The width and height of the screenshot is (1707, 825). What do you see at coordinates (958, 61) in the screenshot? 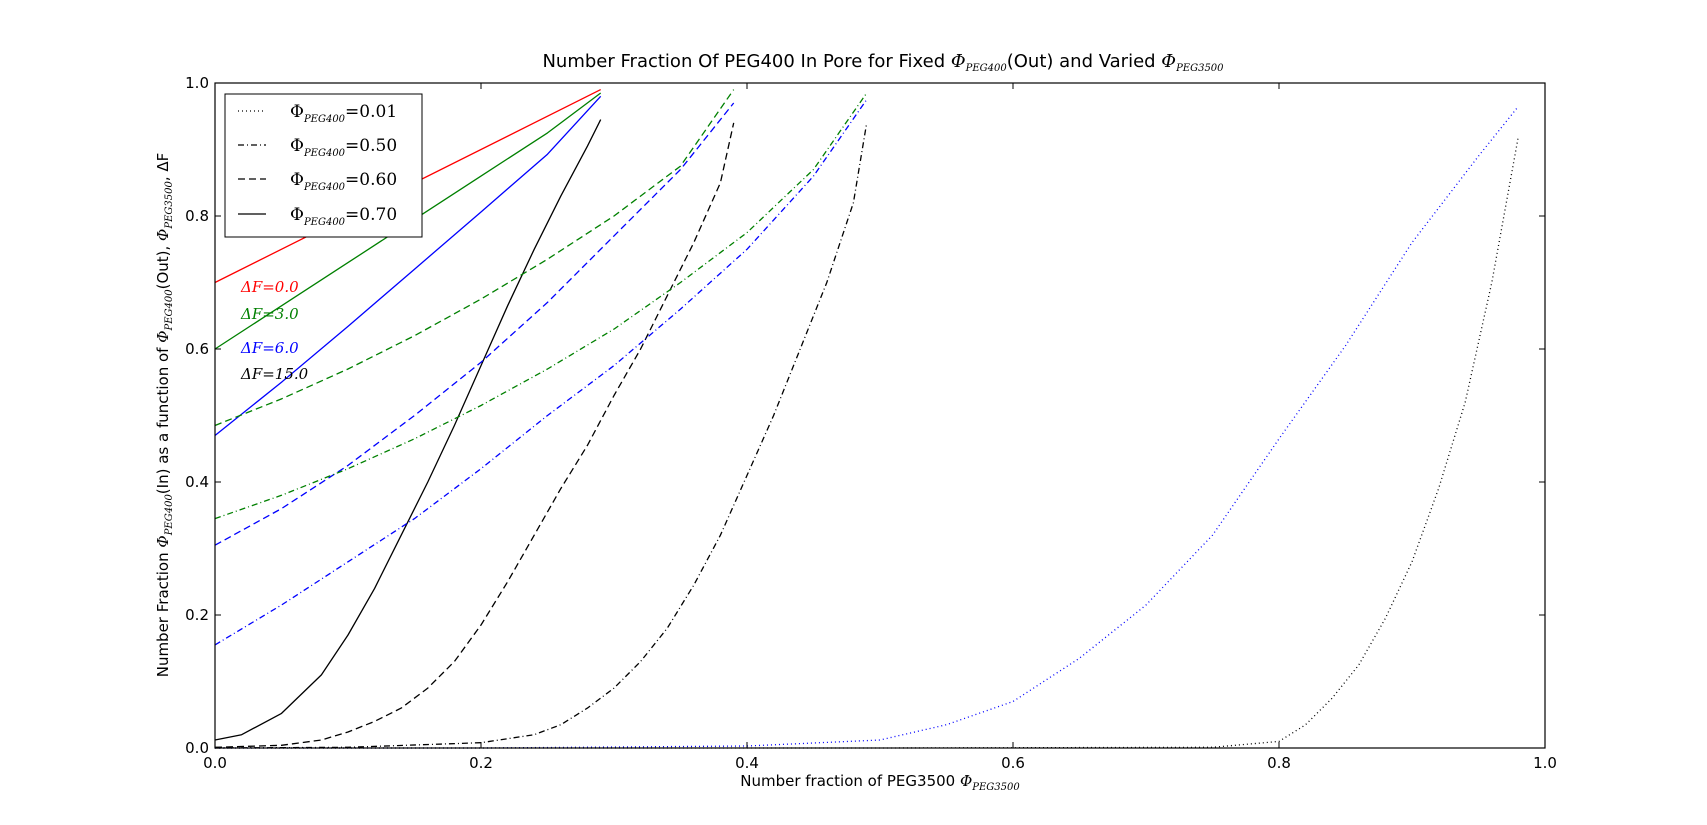
I see `title-phi-1: Φ` at bounding box center [958, 61].